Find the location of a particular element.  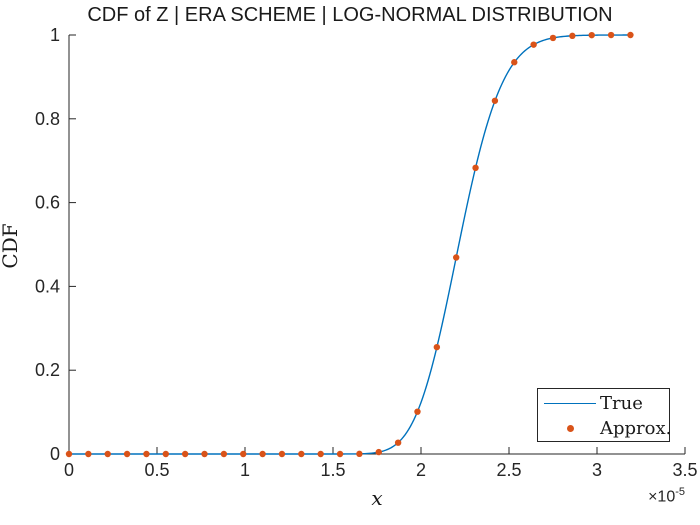

legend-label-true: True is located at coordinates (621, 403).